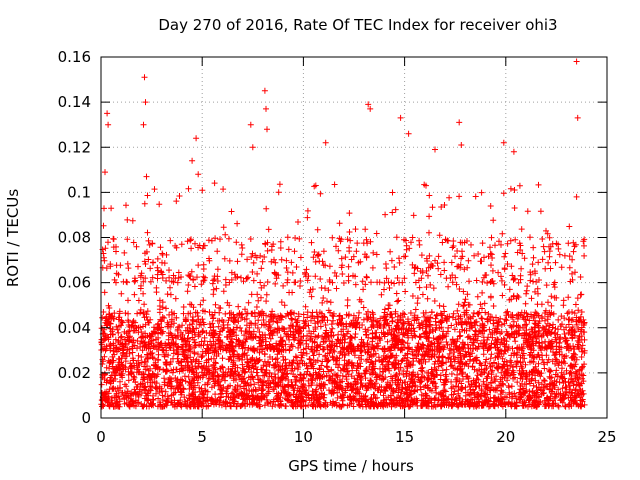 The image size is (640, 480). What do you see at coordinates (606, 437) in the screenshot?
I see `x-tick-label: 25` at bounding box center [606, 437].